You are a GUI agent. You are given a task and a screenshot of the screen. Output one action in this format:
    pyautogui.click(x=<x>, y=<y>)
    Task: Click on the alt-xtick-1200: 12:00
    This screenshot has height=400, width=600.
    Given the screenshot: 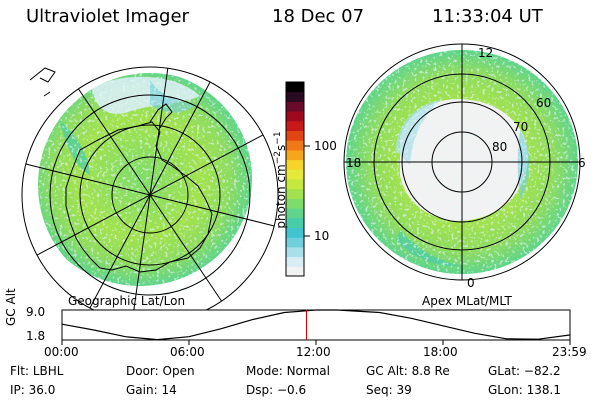 What is the action you would take?
    pyautogui.click(x=313, y=352)
    